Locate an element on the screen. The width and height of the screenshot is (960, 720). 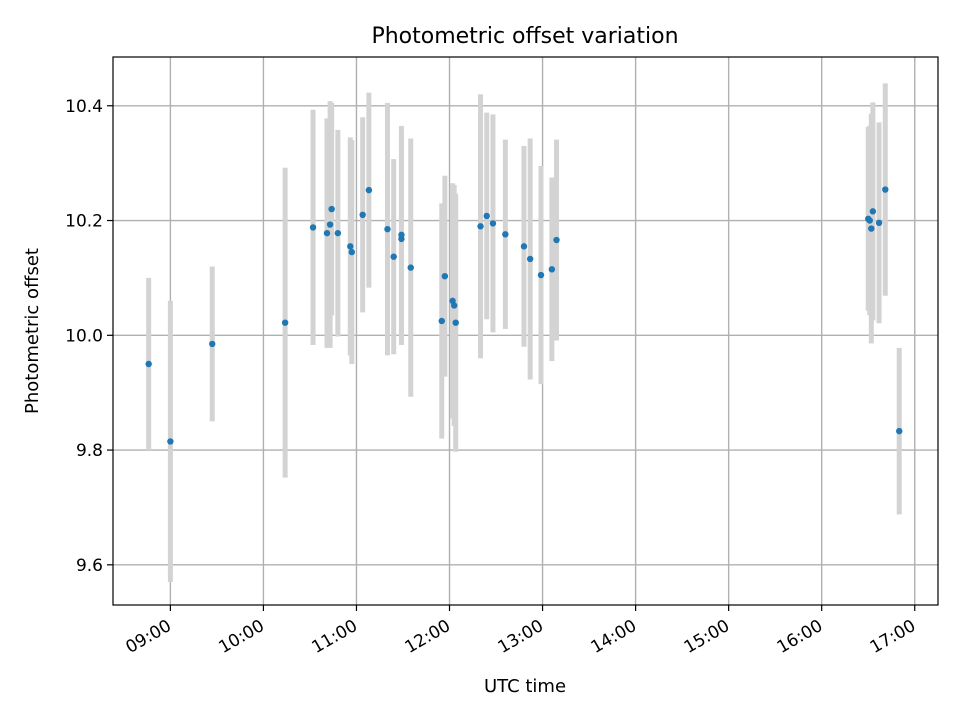
chart-title: Photometric offset variation is located at coordinates (524, 36).